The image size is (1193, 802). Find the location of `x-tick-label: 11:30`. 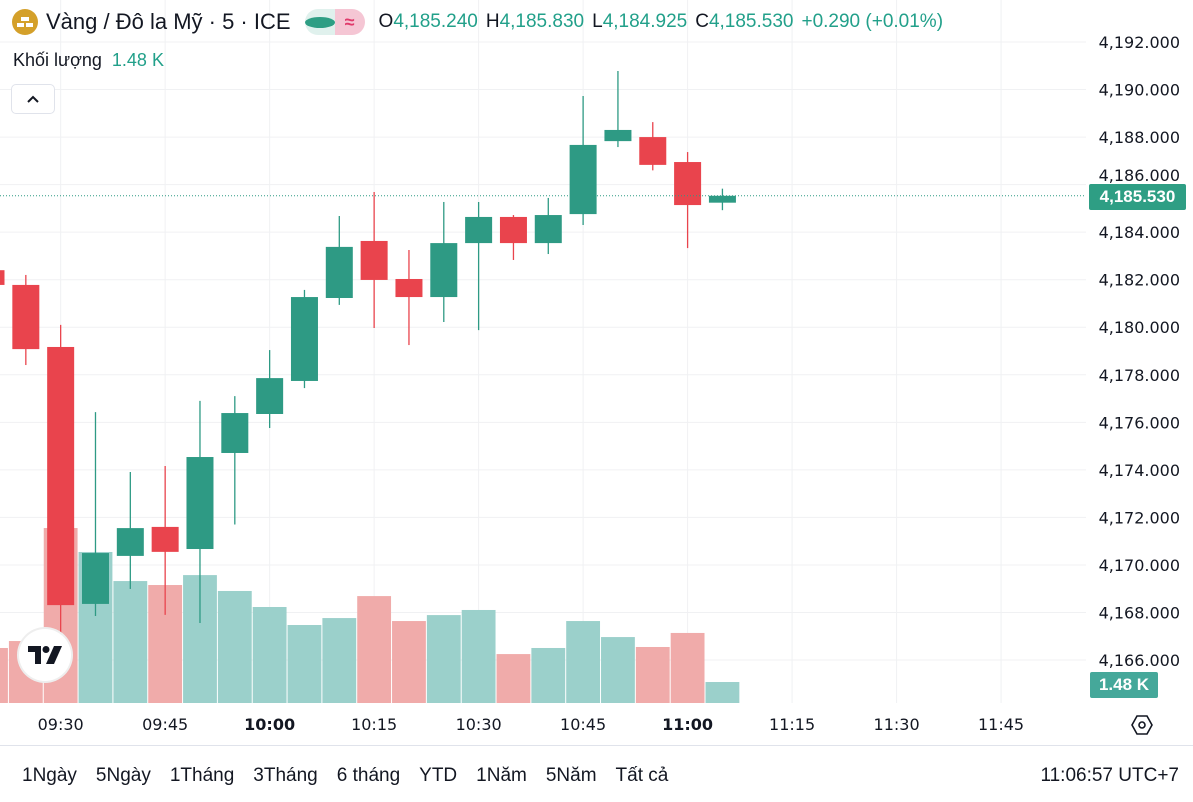

x-tick-label: 11:30 is located at coordinates (897, 724).